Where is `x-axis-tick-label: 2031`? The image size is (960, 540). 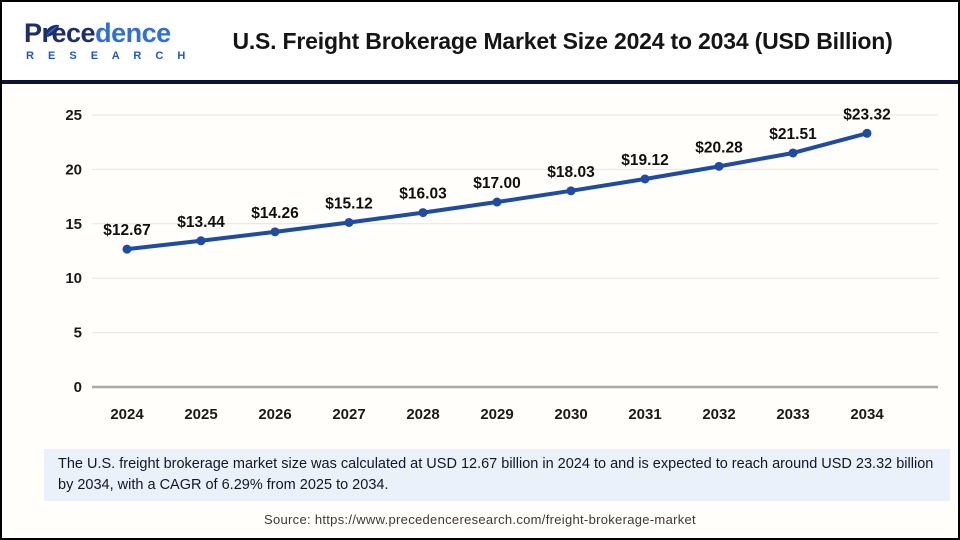
x-axis-tick-label: 2031 is located at coordinates (644, 414).